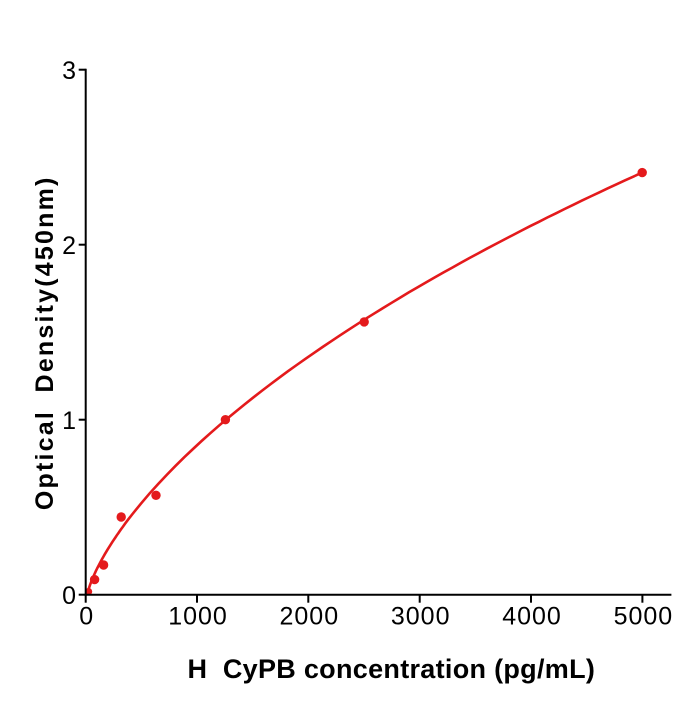 The width and height of the screenshot is (700, 705). What do you see at coordinates (69, 246) in the screenshot?
I see `svg-text: 2` at bounding box center [69, 246].